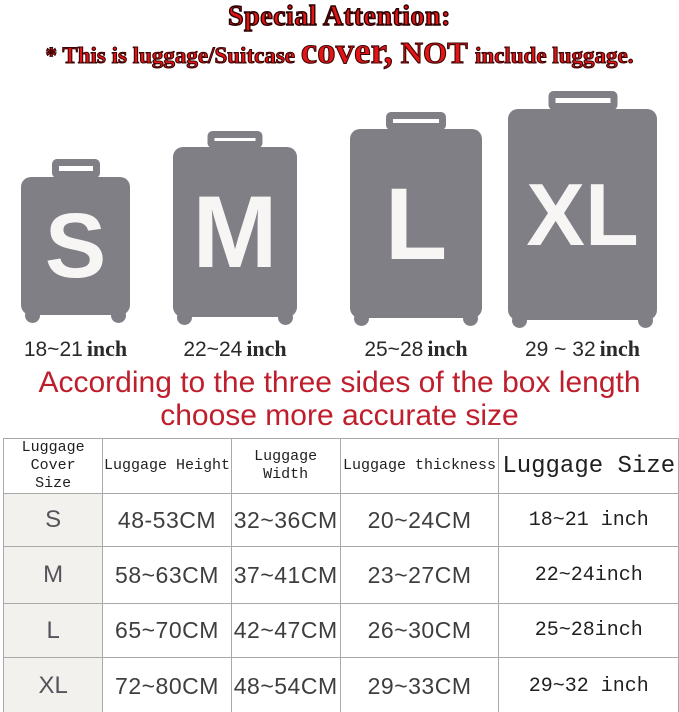 The image size is (679, 712). I want to click on cell-height: 58~63CM, so click(167, 575).